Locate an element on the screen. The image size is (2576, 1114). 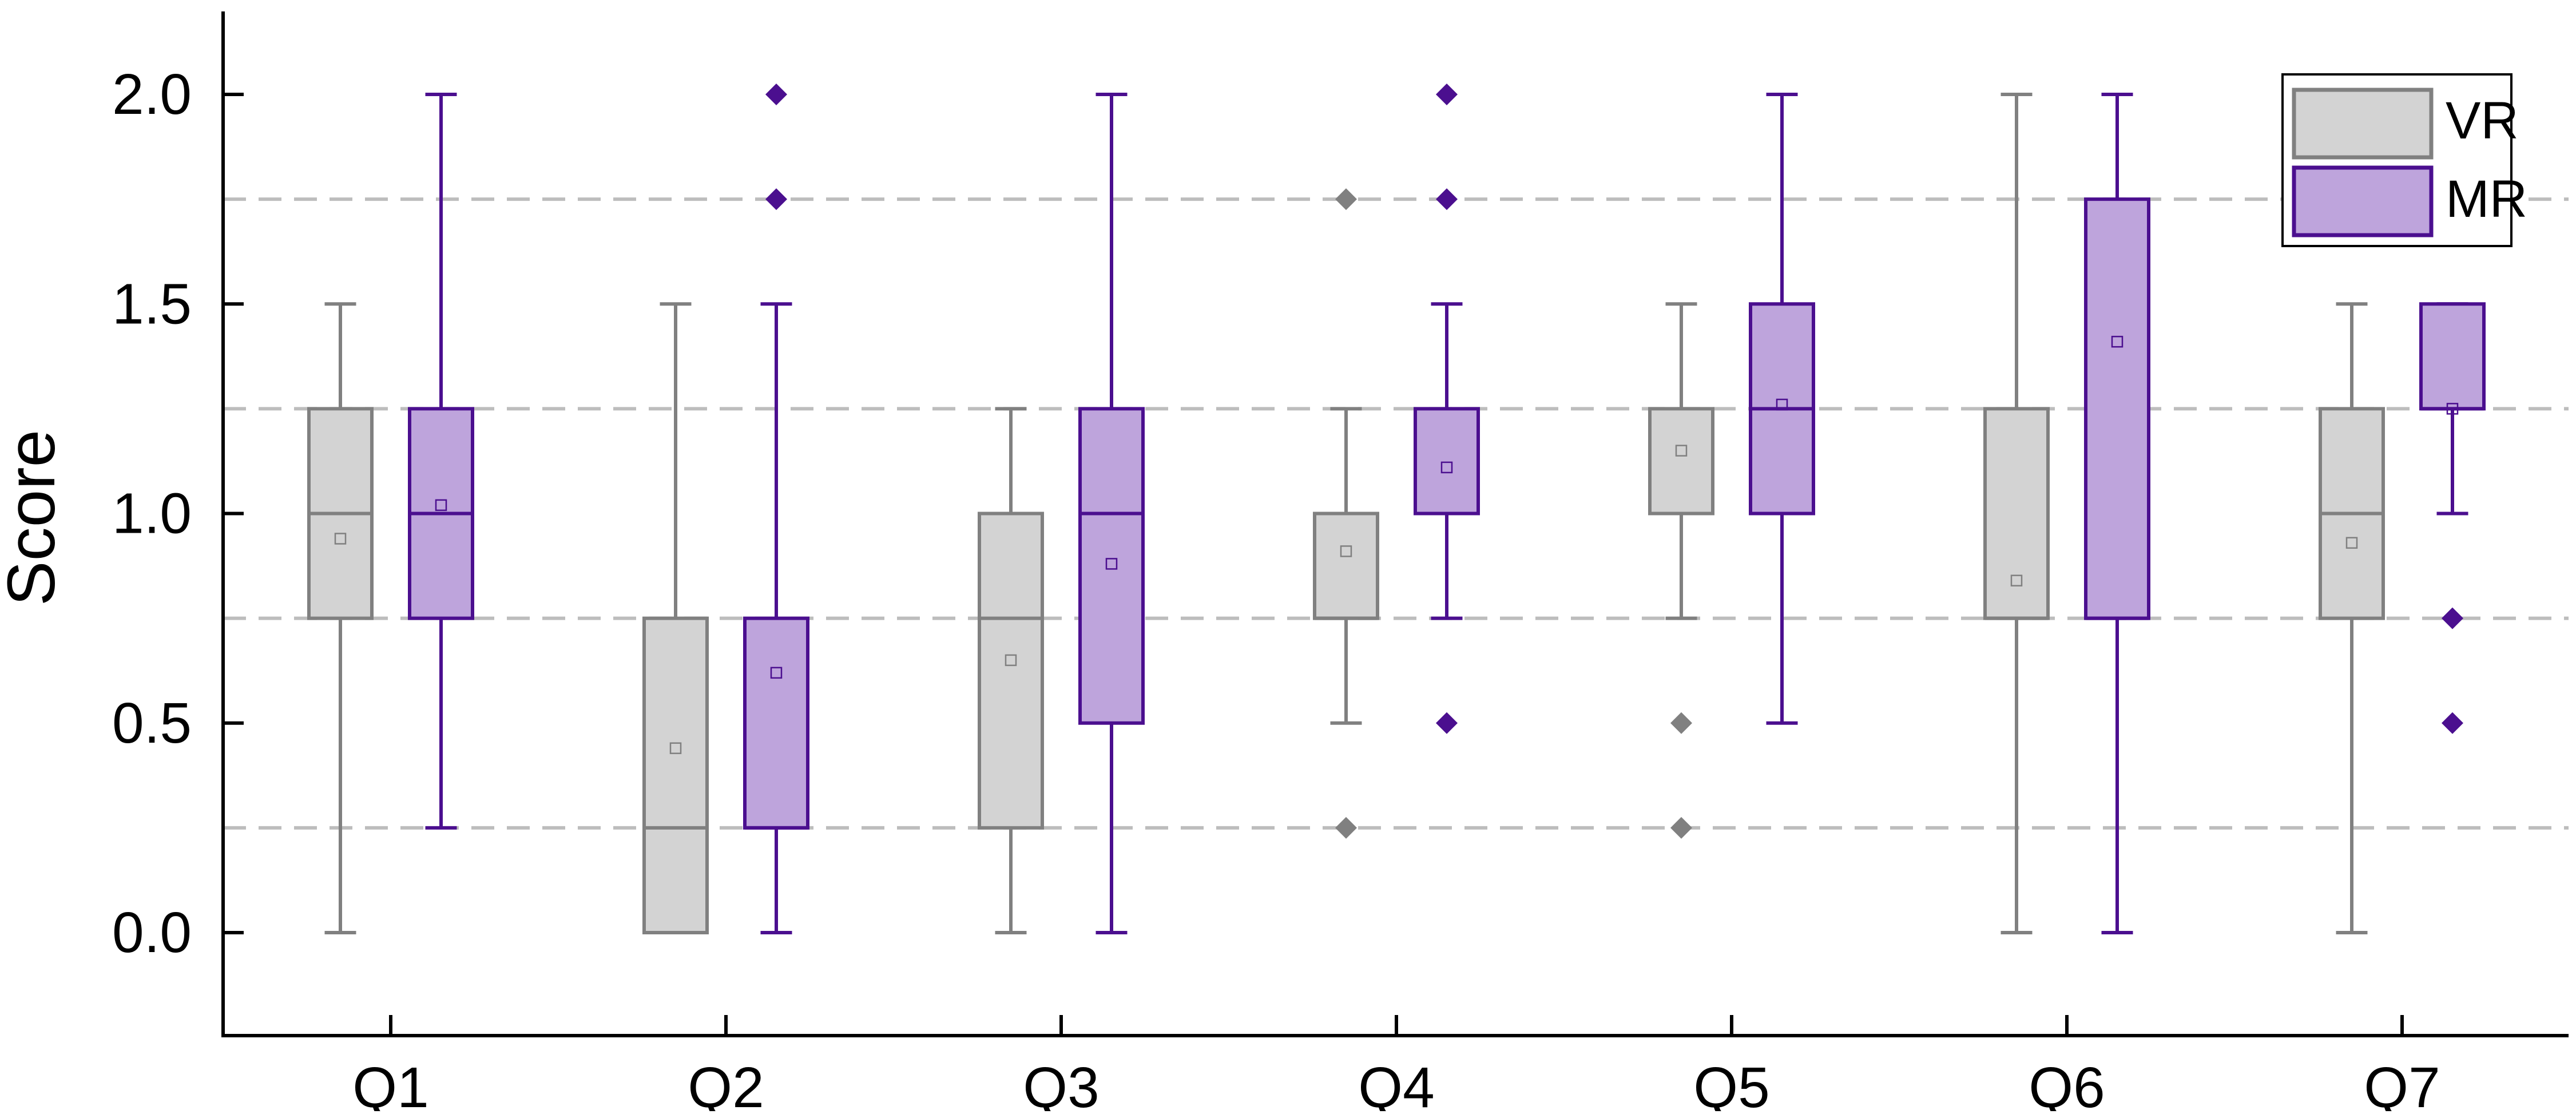
box-mr-q1 is located at coordinates (441, 461).